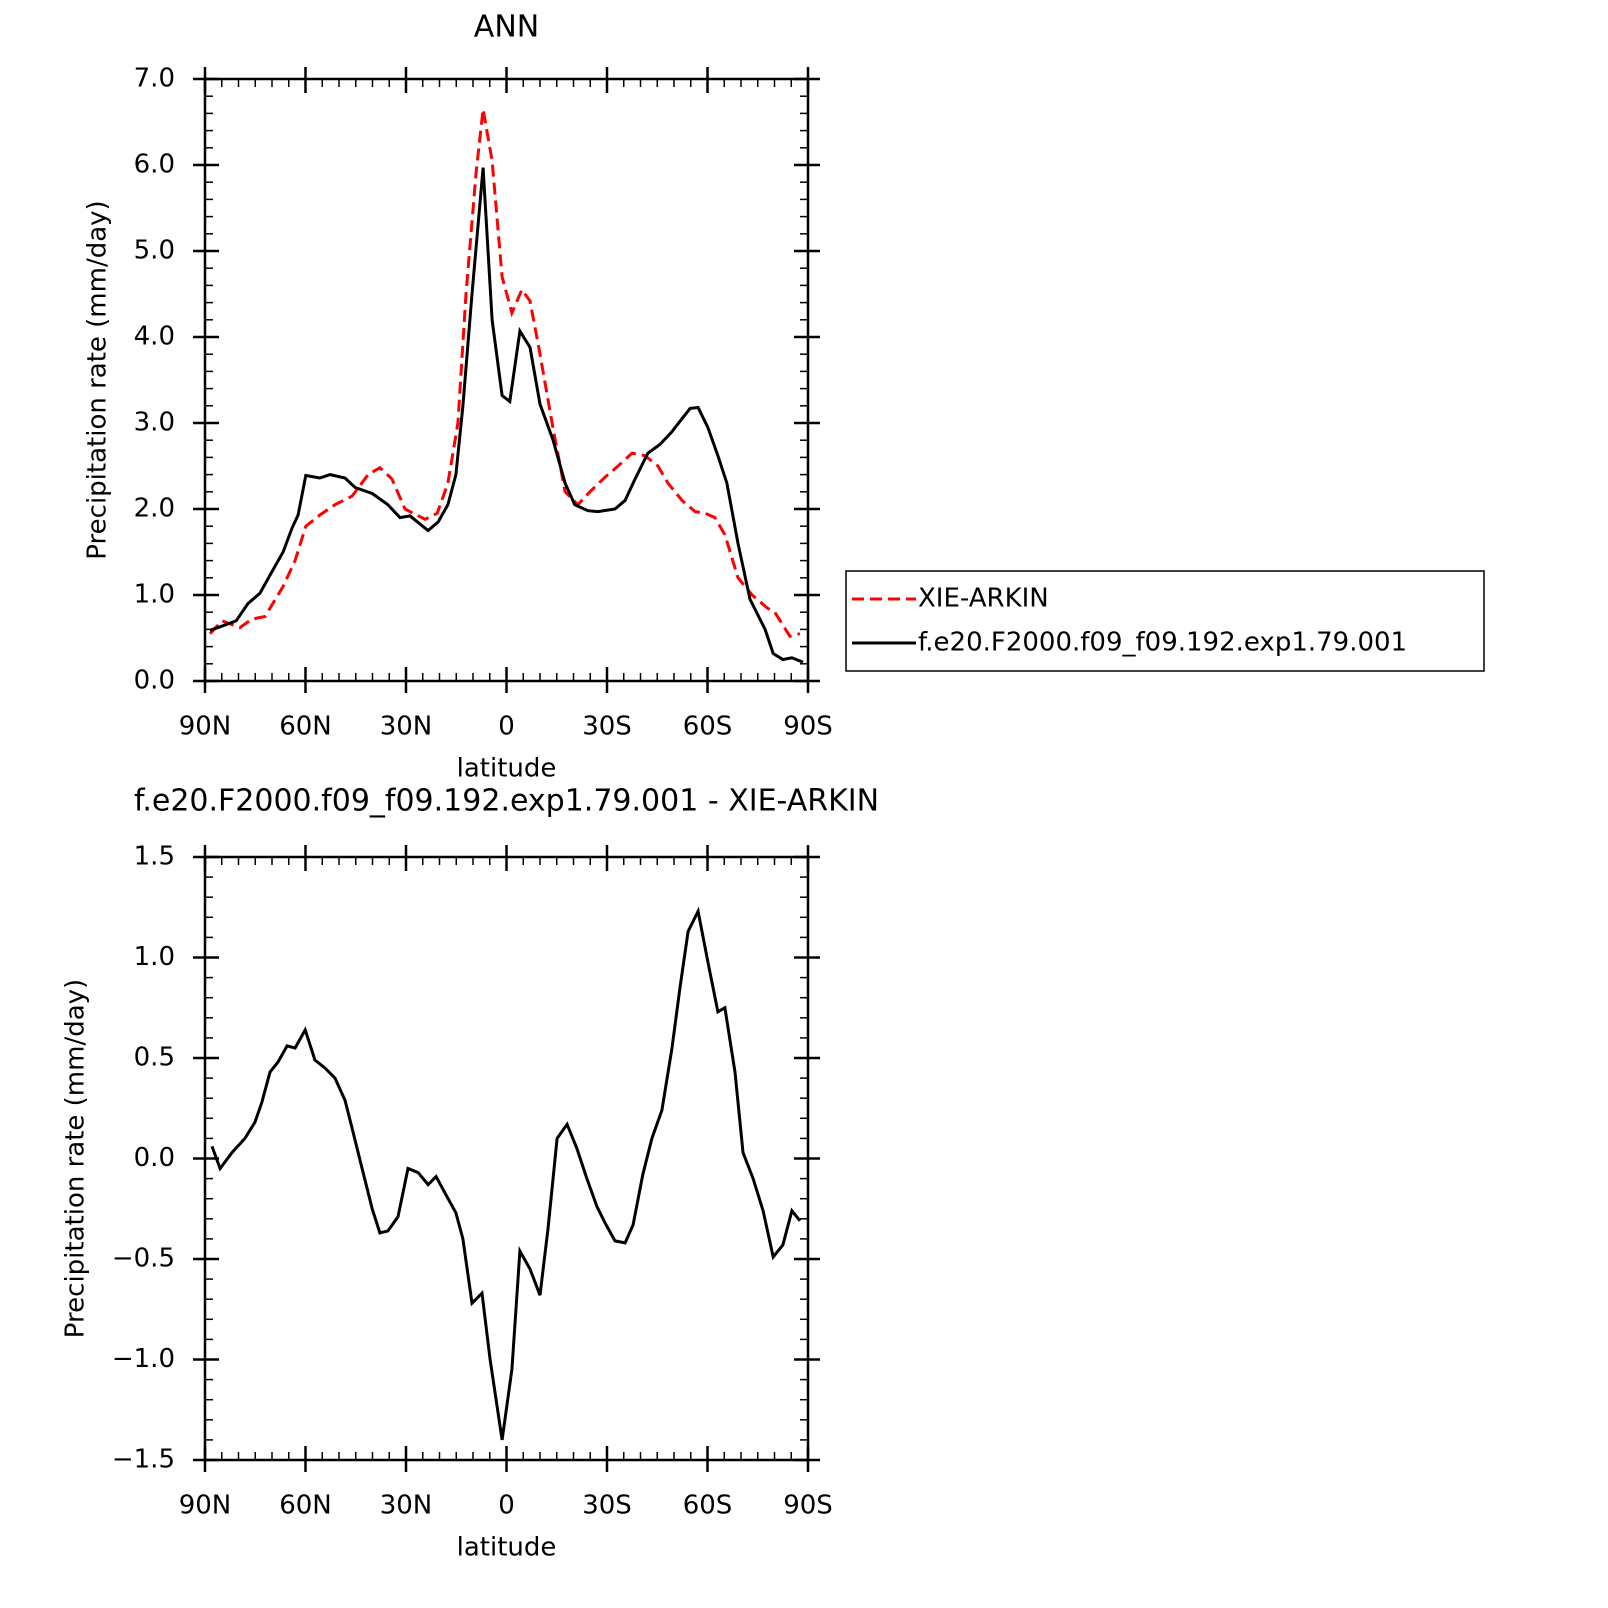  What do you see at coordinates (143, 1259) in the screenshot?
I see `y-tick-label: −0.5` at bounding box center [143, 1259].